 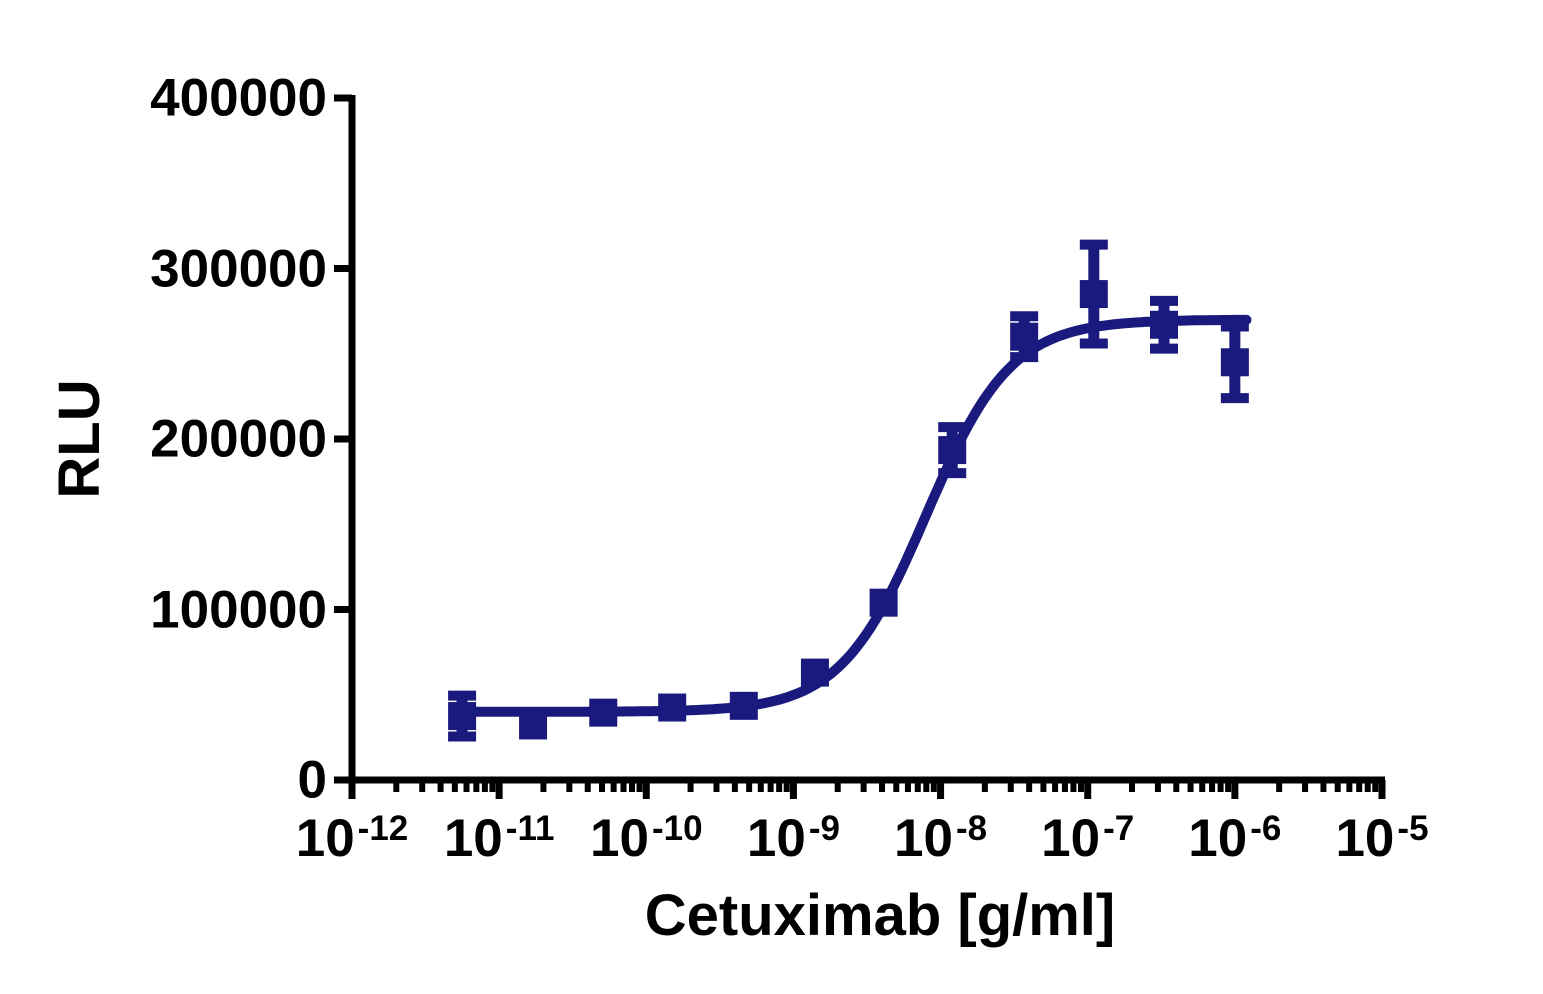 What do you see at coordinates (646, 838) in the screenshot?
I see `x-tick-label: 10⁻¹⁰` at bounding box center [646, 838].